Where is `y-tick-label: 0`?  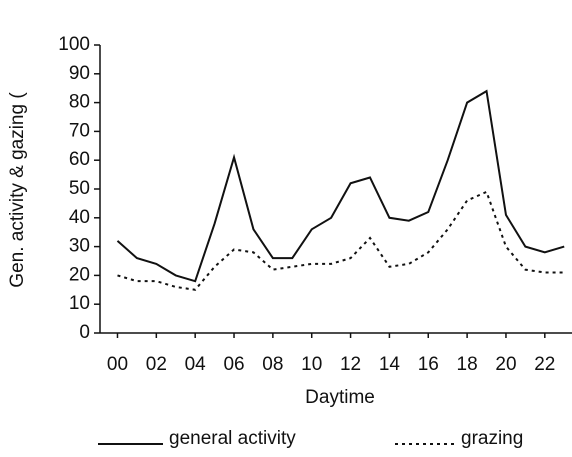 y-tick-label: 0 is located at coordinates (84, 332).